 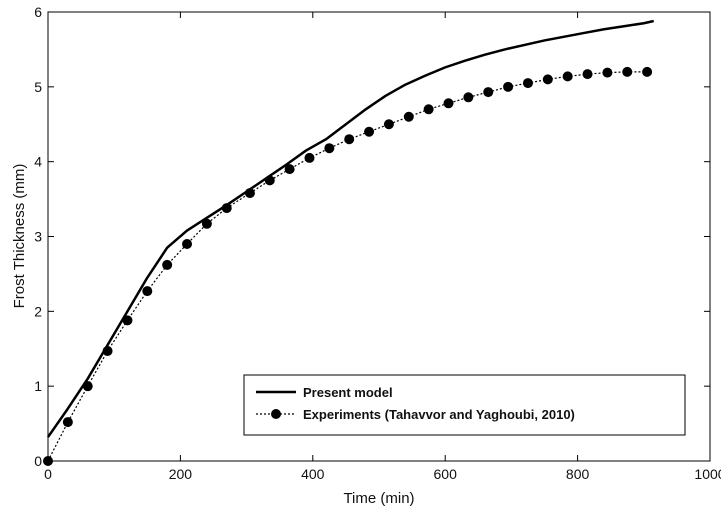 What do you see at coordinates (38, 12) in the screenshot?
I see `y-tick-label: 6` at bounding box center [38, 12].